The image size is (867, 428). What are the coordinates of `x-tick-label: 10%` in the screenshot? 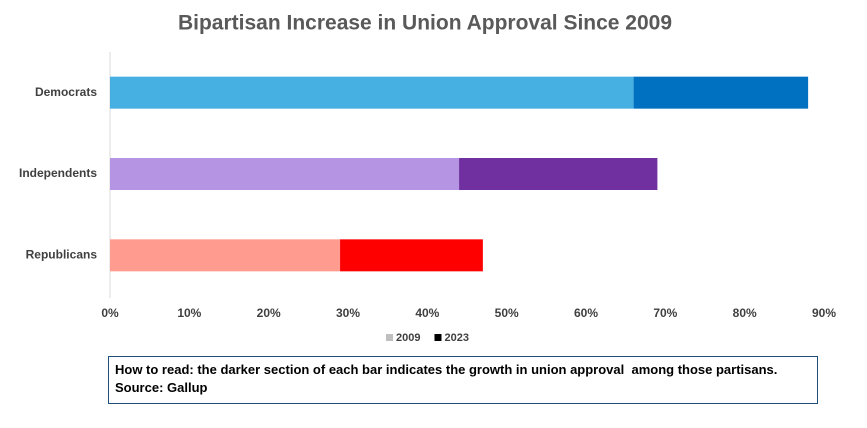 It's located at (189, 313).